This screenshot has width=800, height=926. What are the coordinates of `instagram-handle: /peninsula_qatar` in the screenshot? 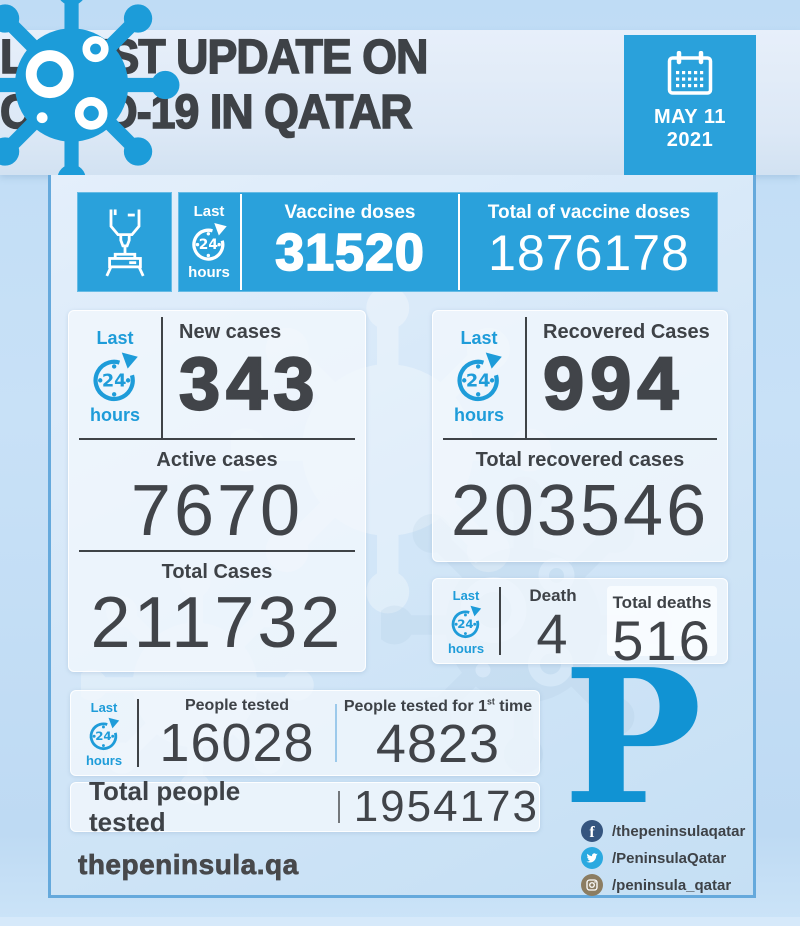 It's located at (672, 885).